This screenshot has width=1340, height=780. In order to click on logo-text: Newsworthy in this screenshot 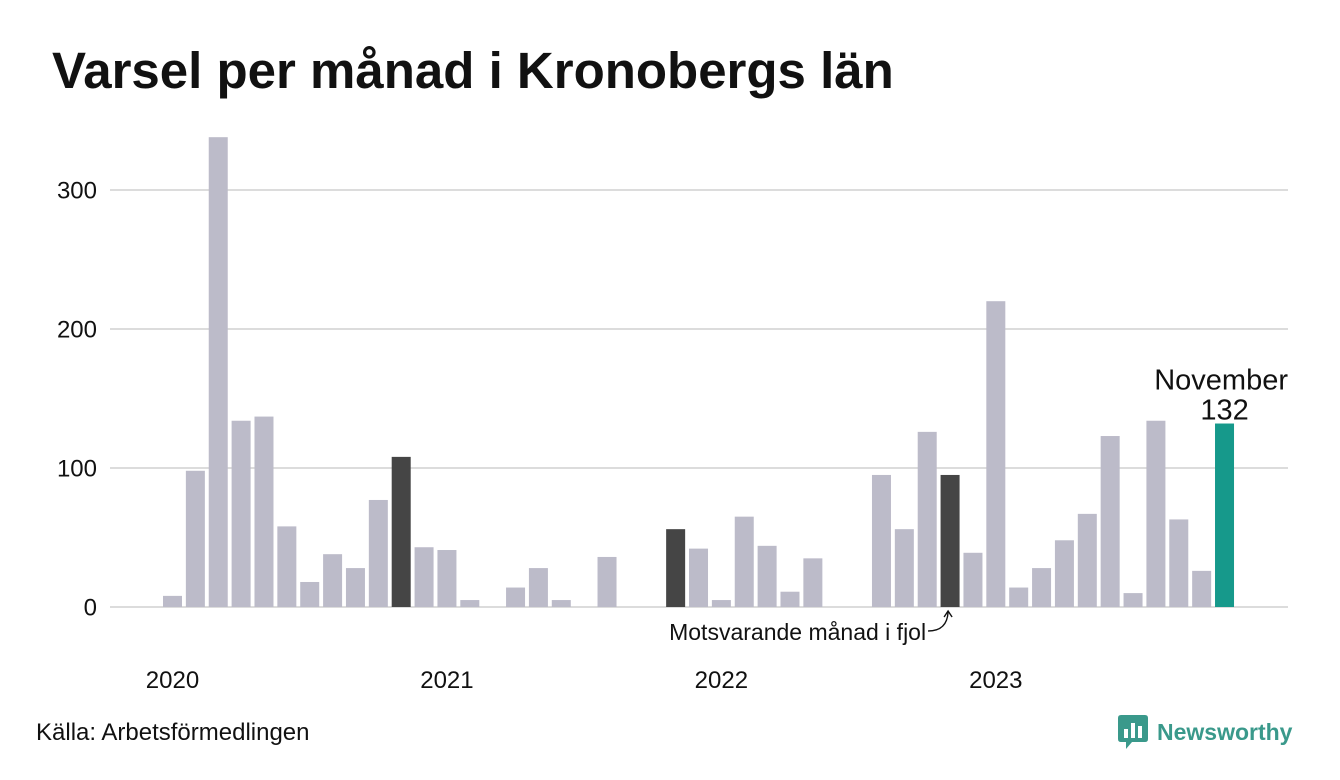, I will do `click(1225, 731)`.